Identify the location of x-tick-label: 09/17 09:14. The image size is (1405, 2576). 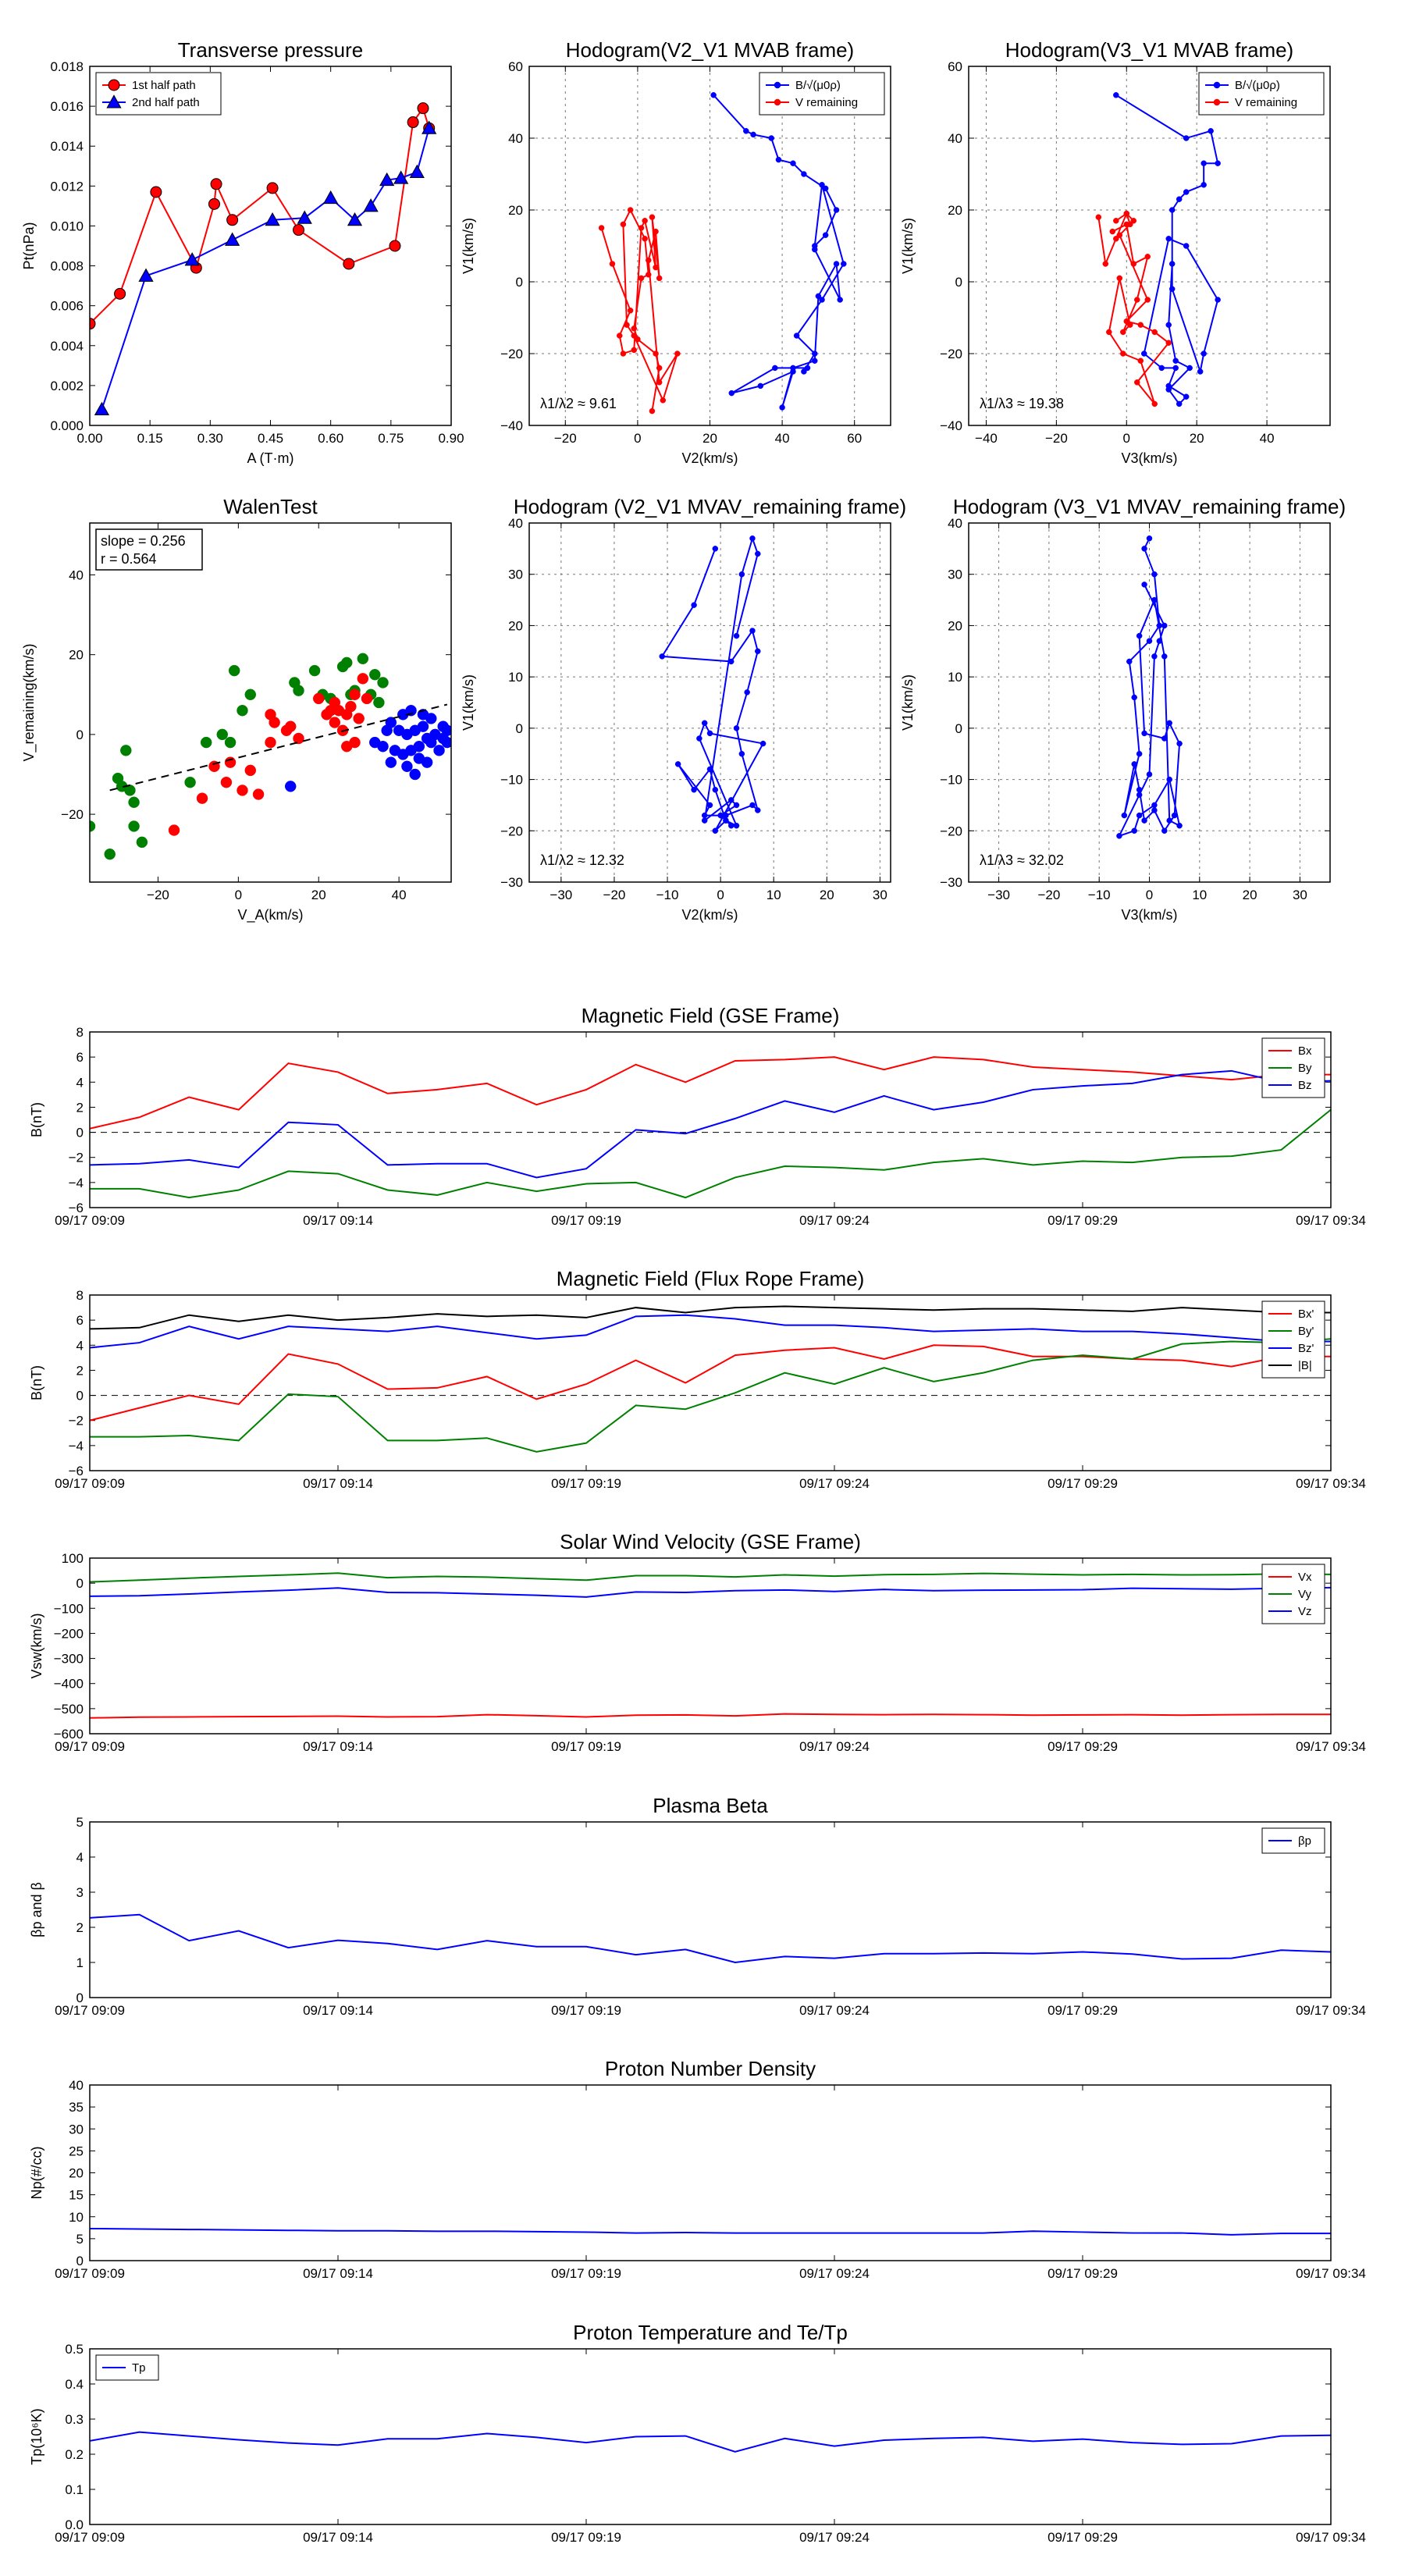
(338, 1483).